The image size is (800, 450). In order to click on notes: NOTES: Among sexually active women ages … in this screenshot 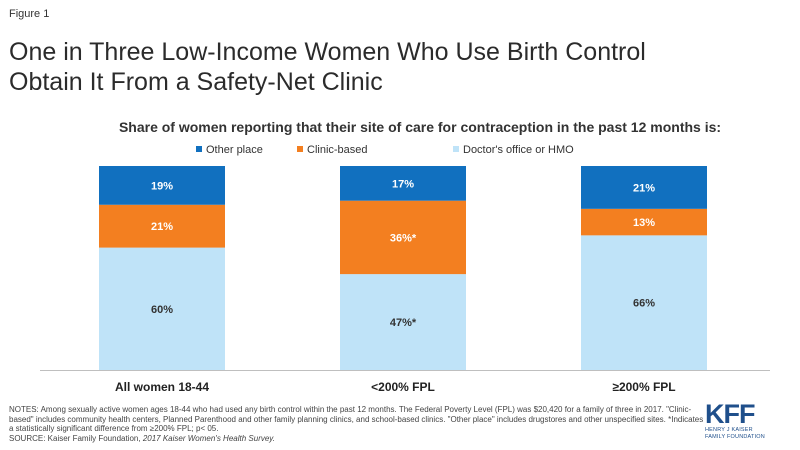, I will do `click(359, 424)`.